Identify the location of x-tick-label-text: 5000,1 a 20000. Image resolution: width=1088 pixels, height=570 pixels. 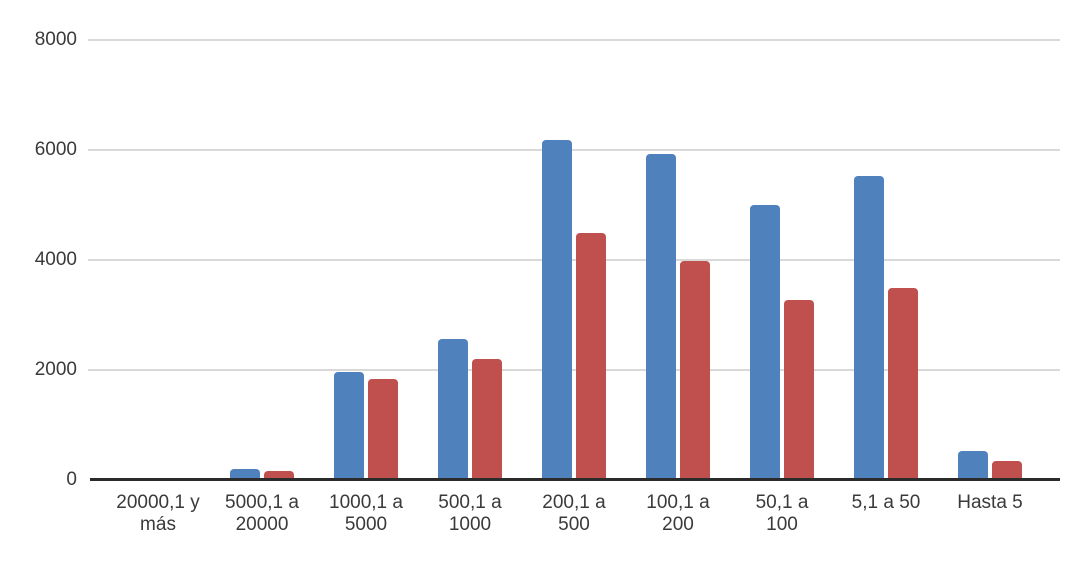
(262, 513).